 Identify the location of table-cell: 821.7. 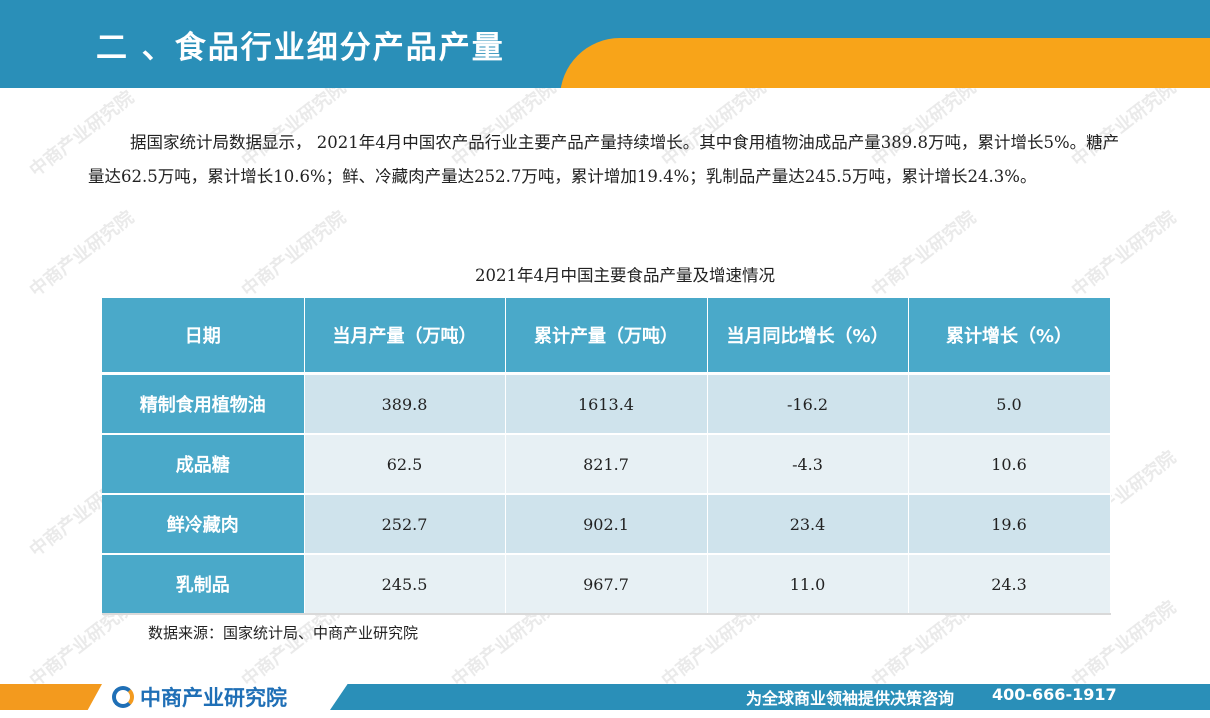
(606, 464).